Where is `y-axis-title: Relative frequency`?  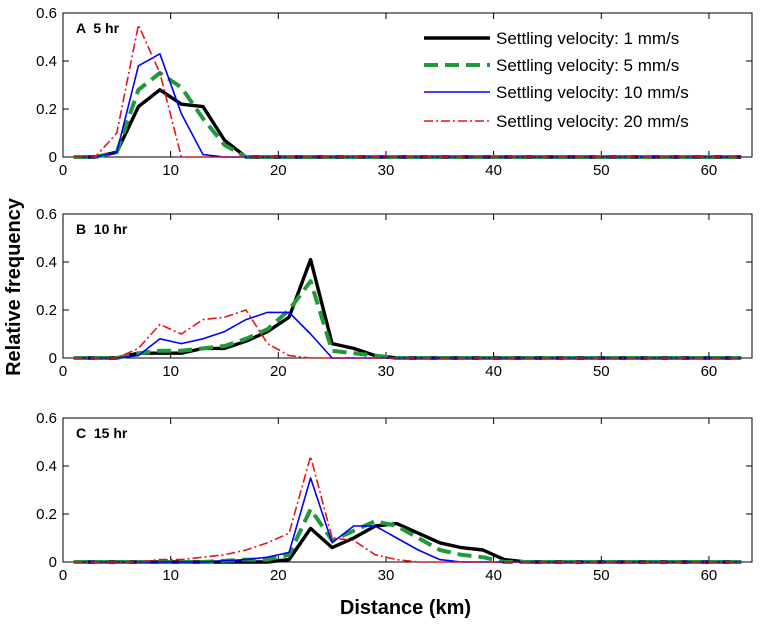 y-axis-title: Relative frequency is located at coordinates (14, 286).